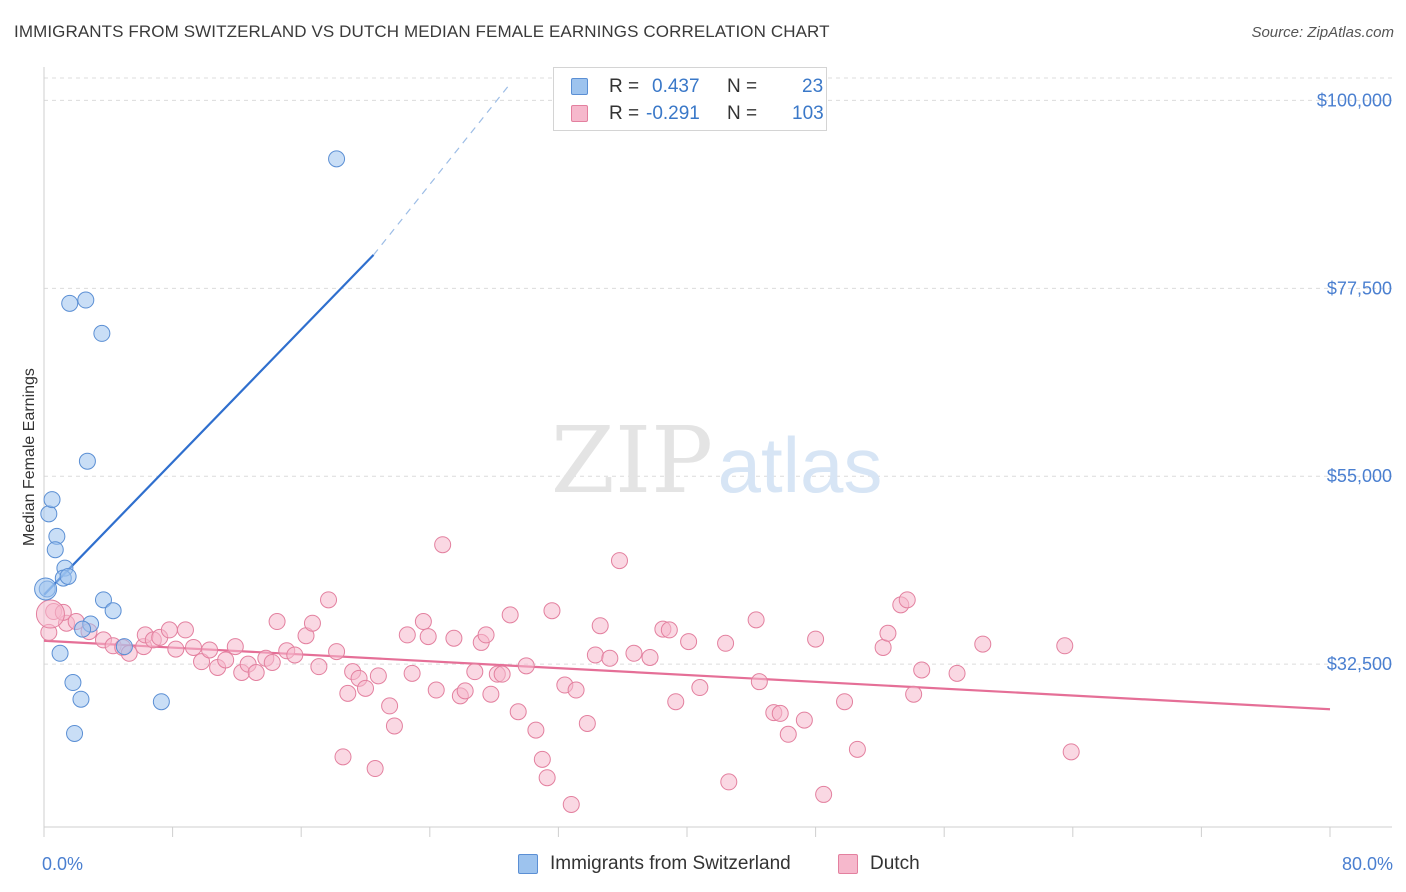  I want to click on legend-r-value: -0.291, so click(673, 113).